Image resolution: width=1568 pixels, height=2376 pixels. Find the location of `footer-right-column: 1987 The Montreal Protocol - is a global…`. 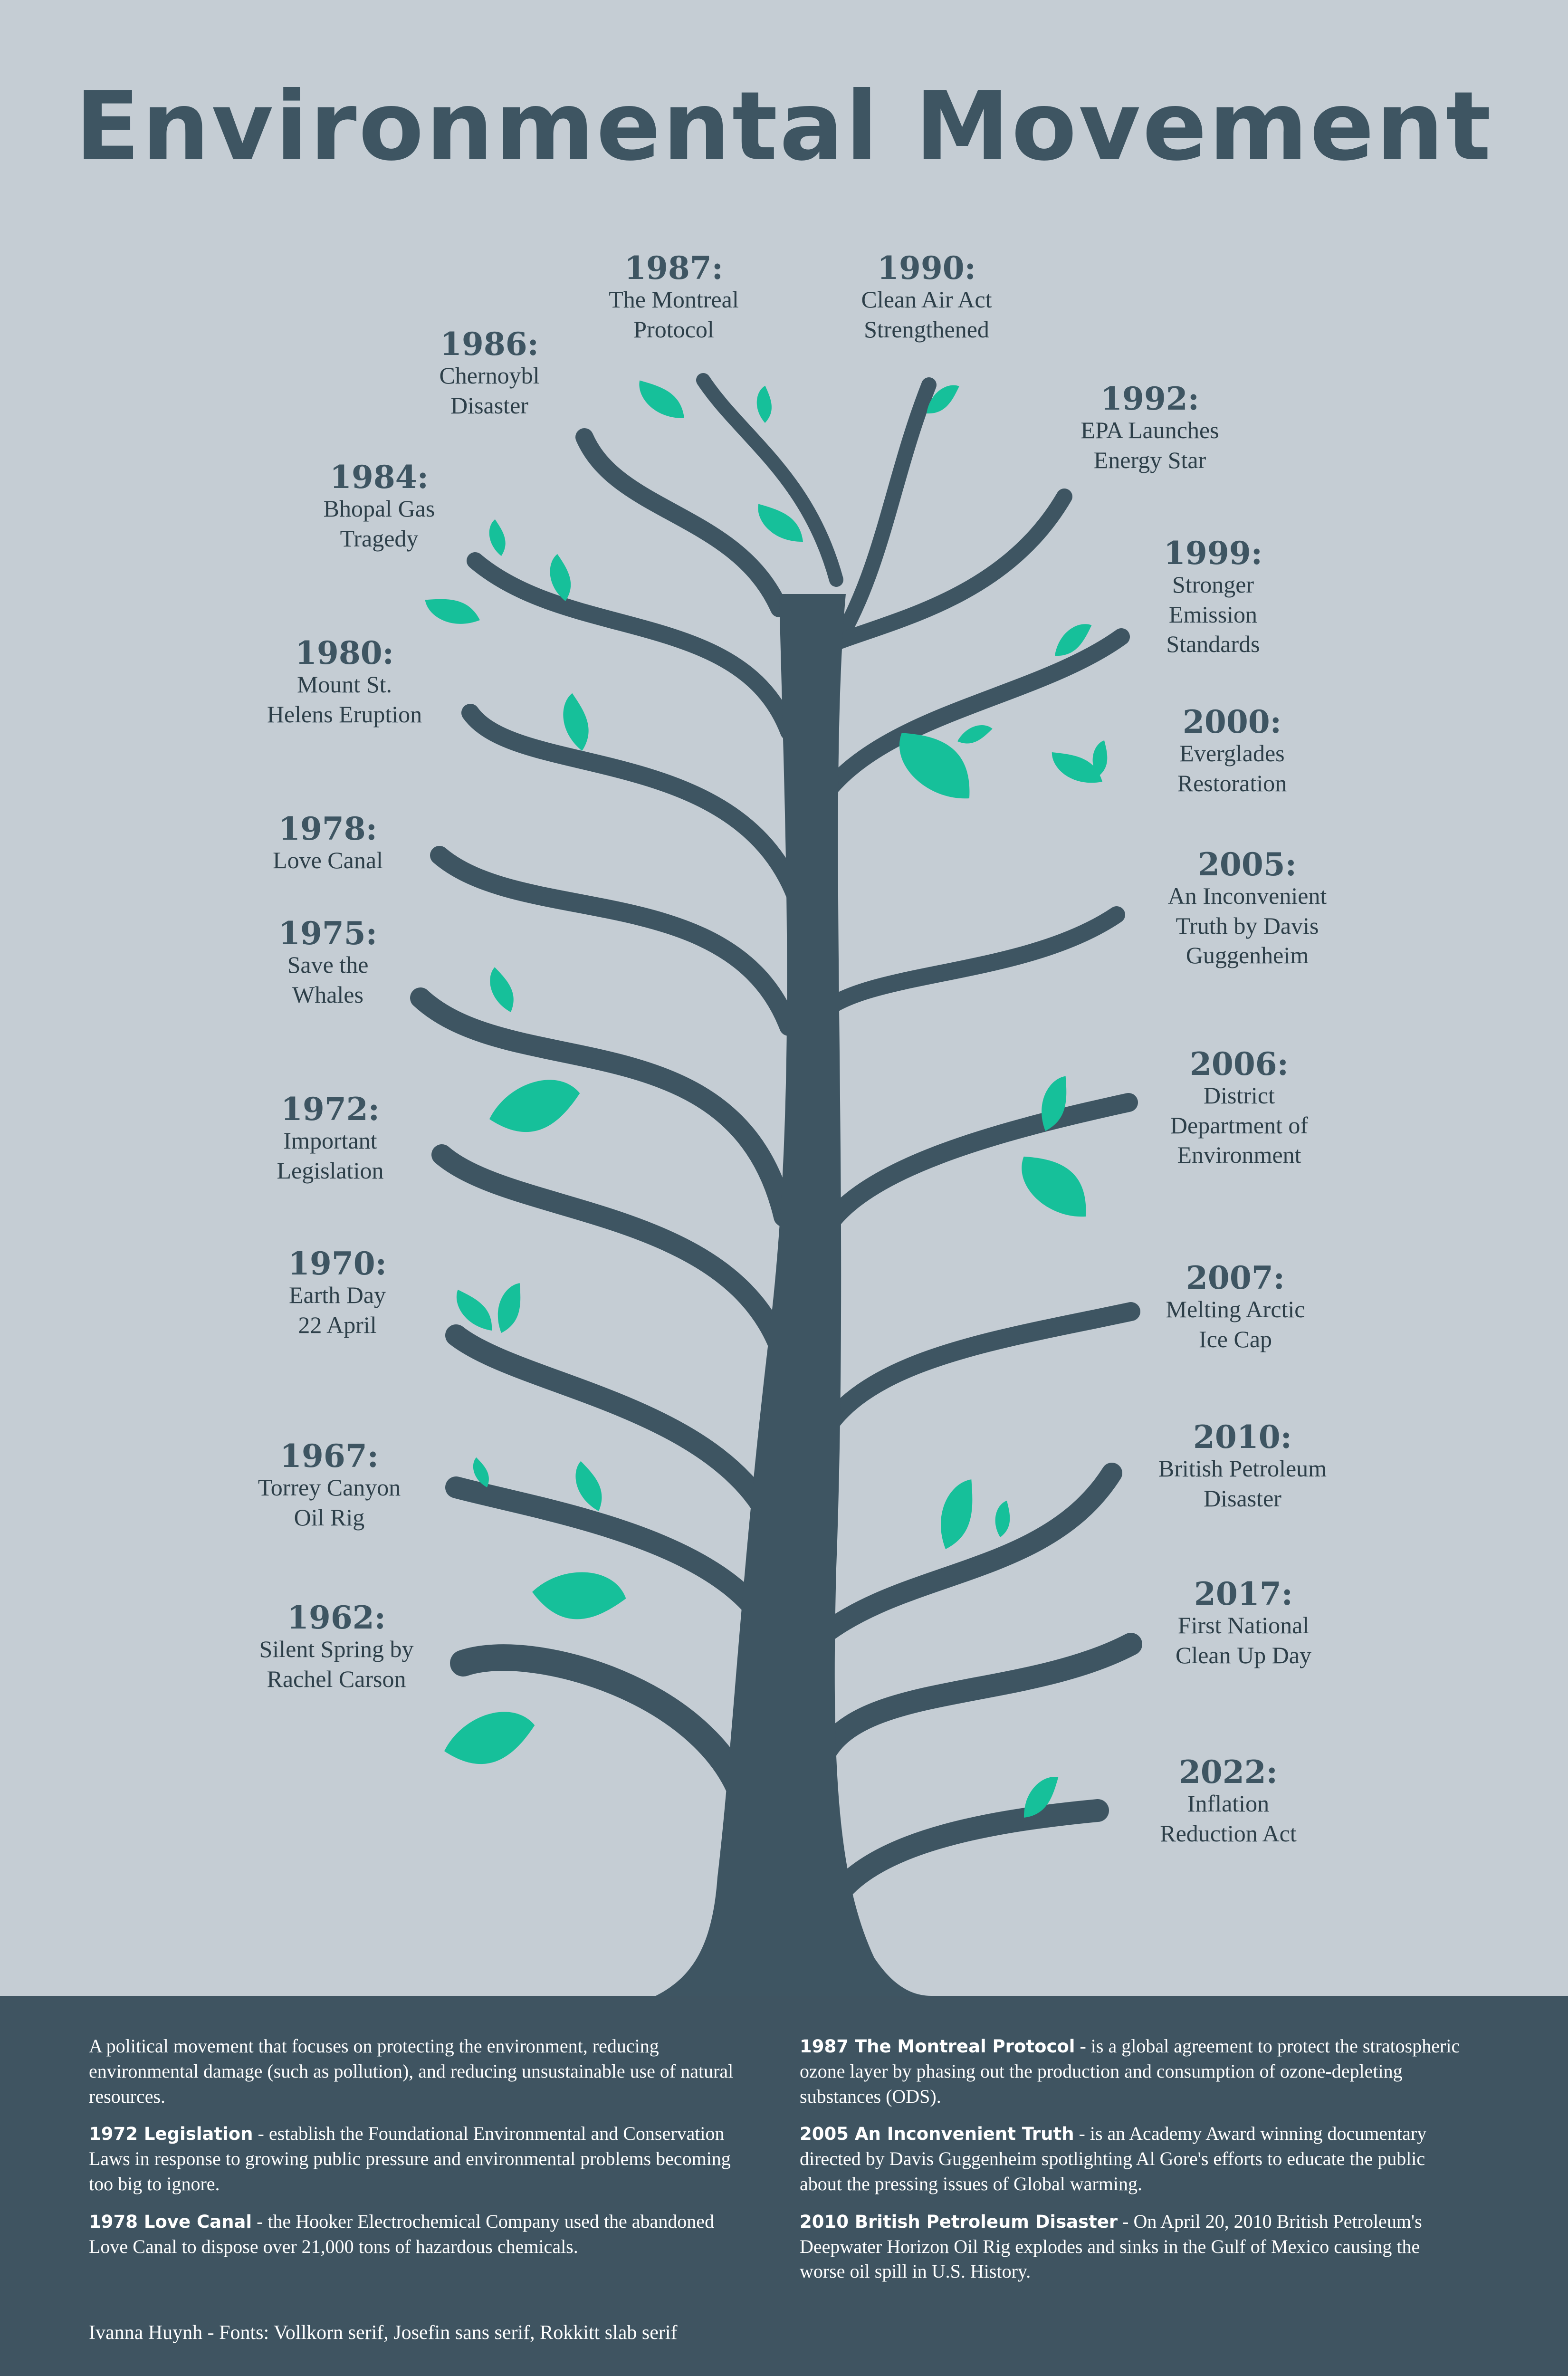

footer-right-column: 1987 The Montreal Protocol - is a global… is located at coordinates (1130, 2165).